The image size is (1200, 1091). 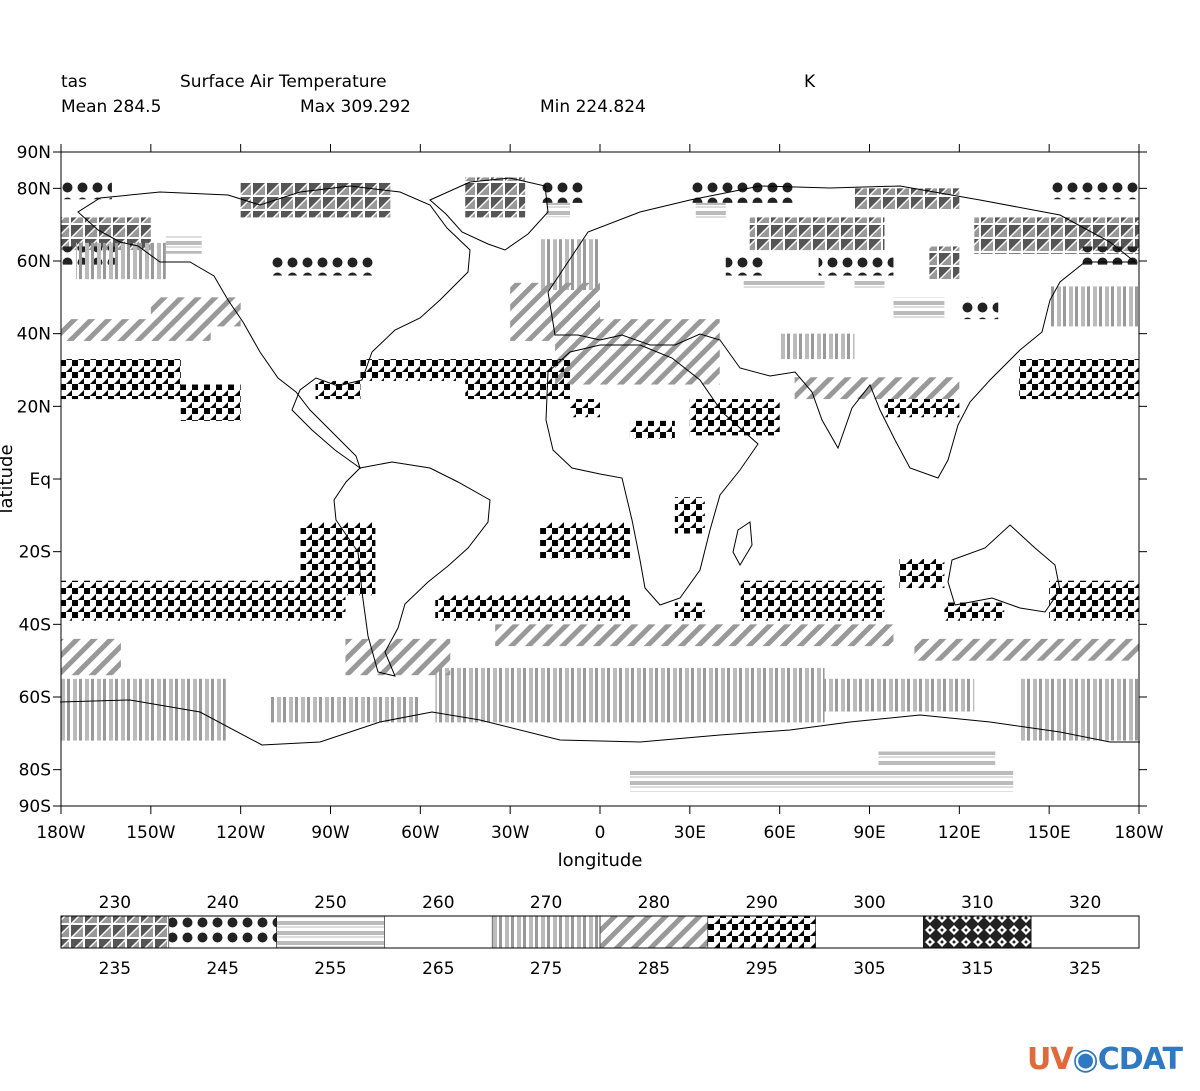 I want to click on x-tick-label: 150E, so click(x=1049, y=833).